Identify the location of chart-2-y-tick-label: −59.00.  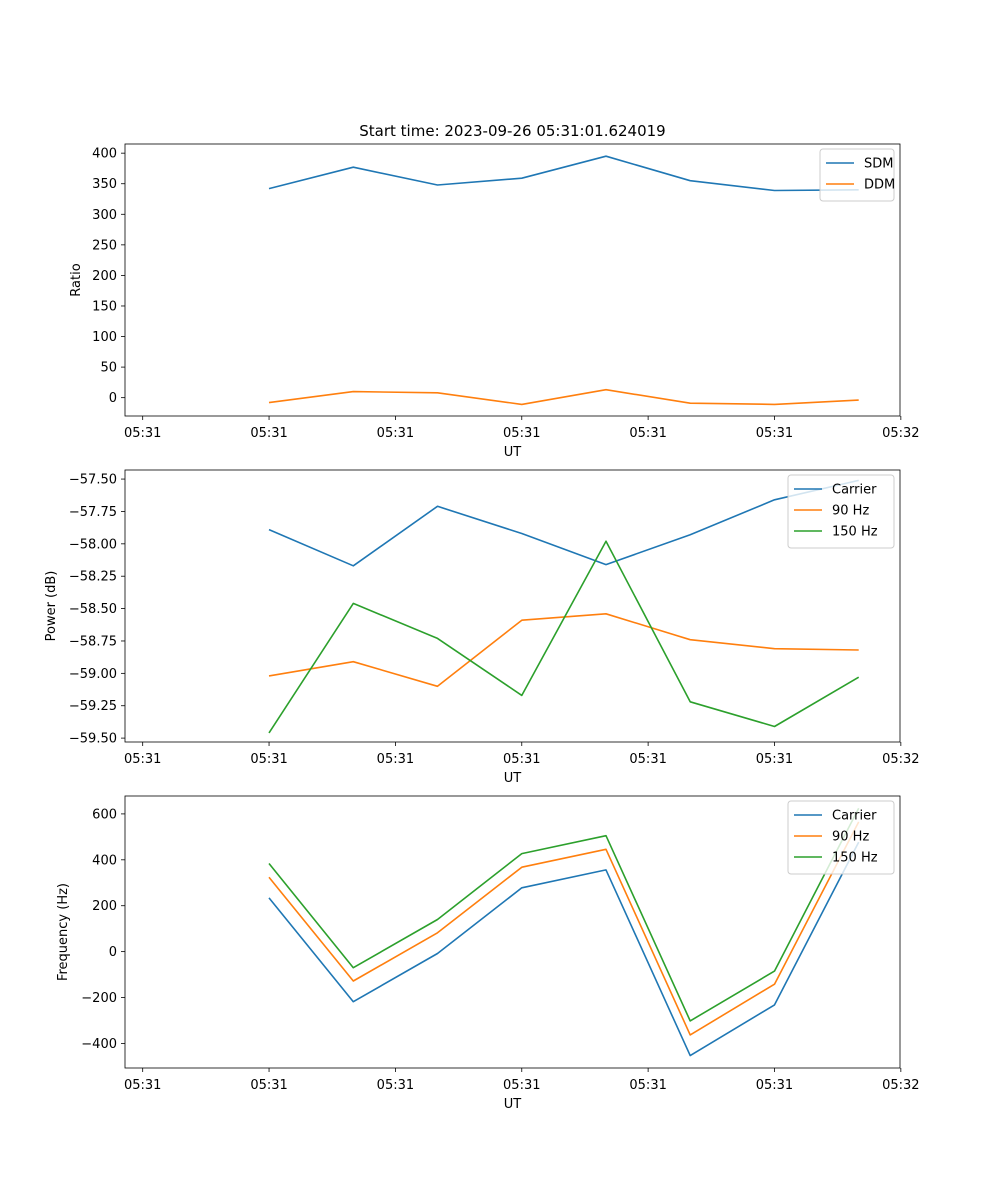
(93, 674).